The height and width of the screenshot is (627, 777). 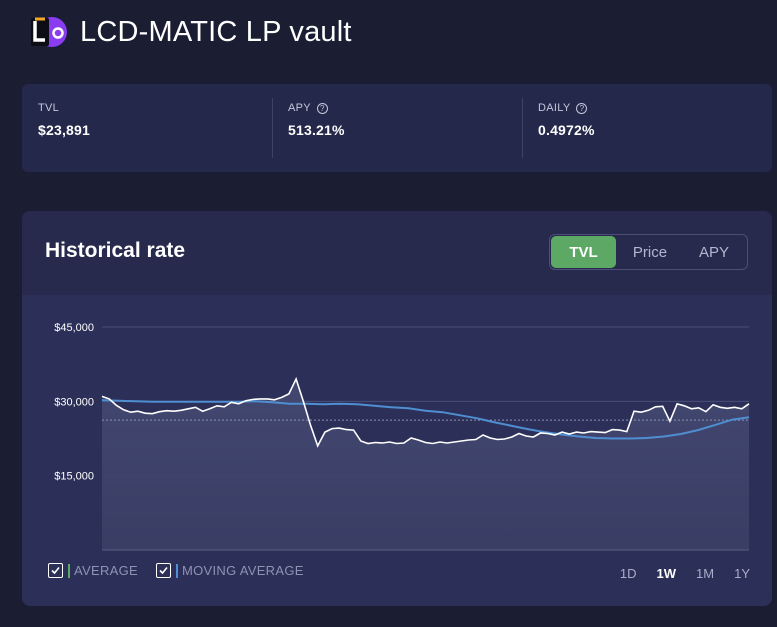 I want to click on range-1d: 1D, so click(x=628, y=573).